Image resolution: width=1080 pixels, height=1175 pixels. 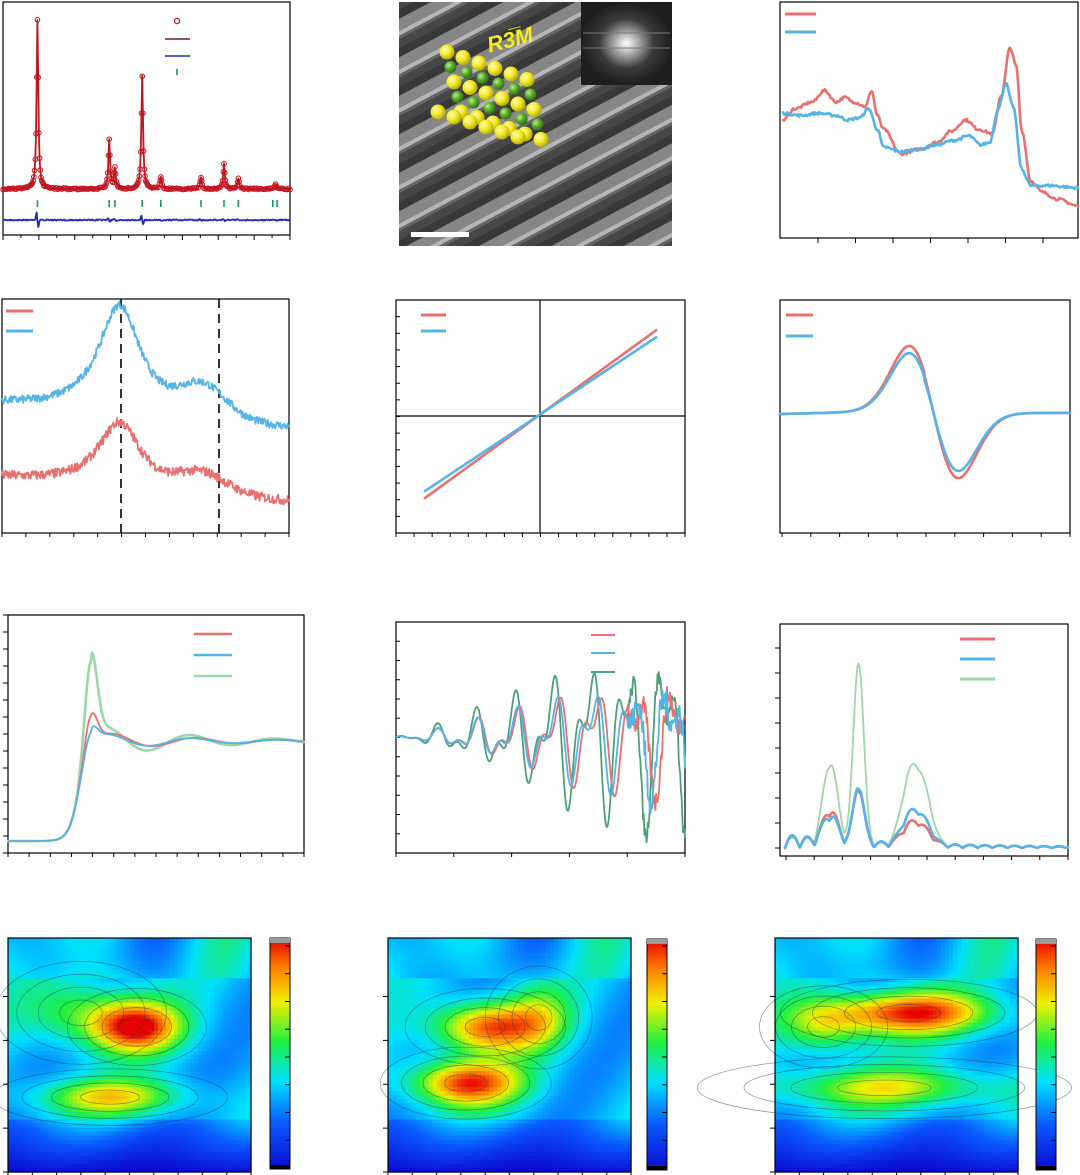 I want to click on fft-inset, so click(x=626, y=43).